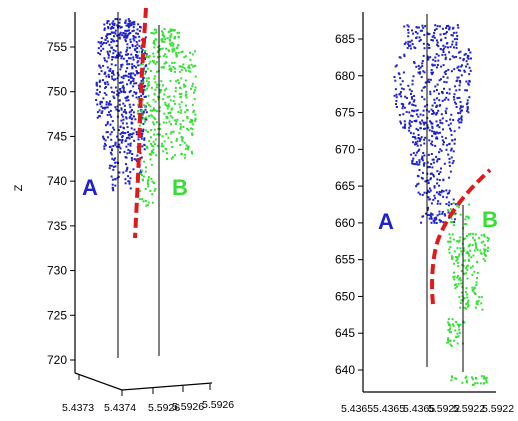 The width and height of the screenshot is (518, 421). What do you see at coordinates (166, 117) in the screenshot?
I see `cloud-b-left` at bounding box center [166, 117].